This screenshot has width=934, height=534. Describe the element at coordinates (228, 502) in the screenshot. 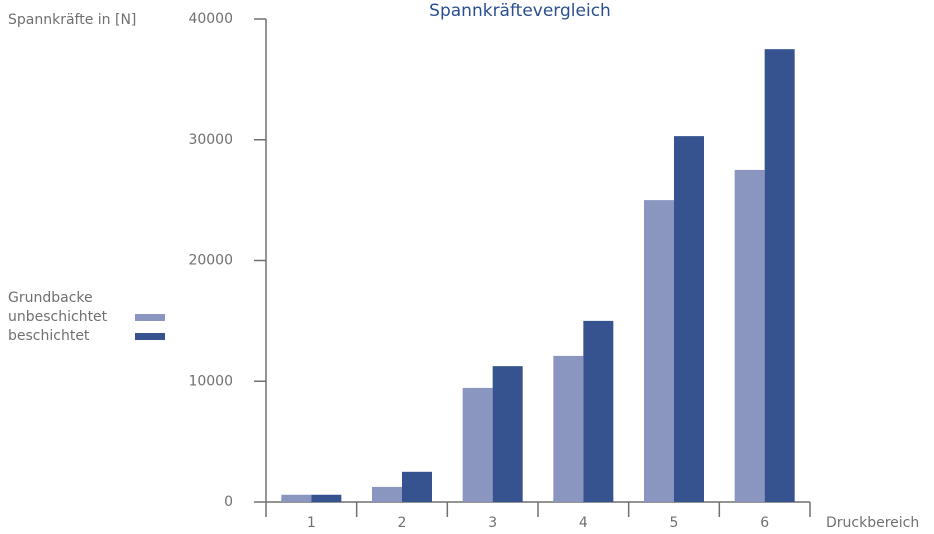

I see `y-tick-label: 0` at that location.